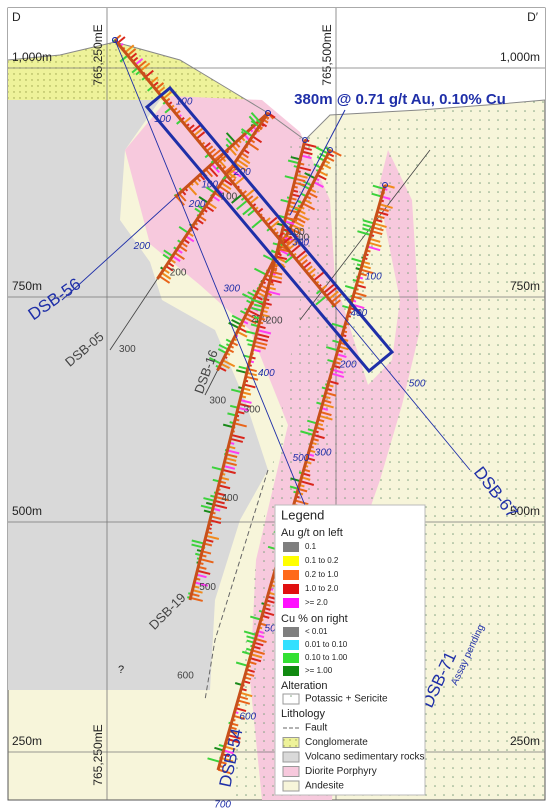  I want to click on legend-label: 1.0 to 2.0, so click(322, 588).